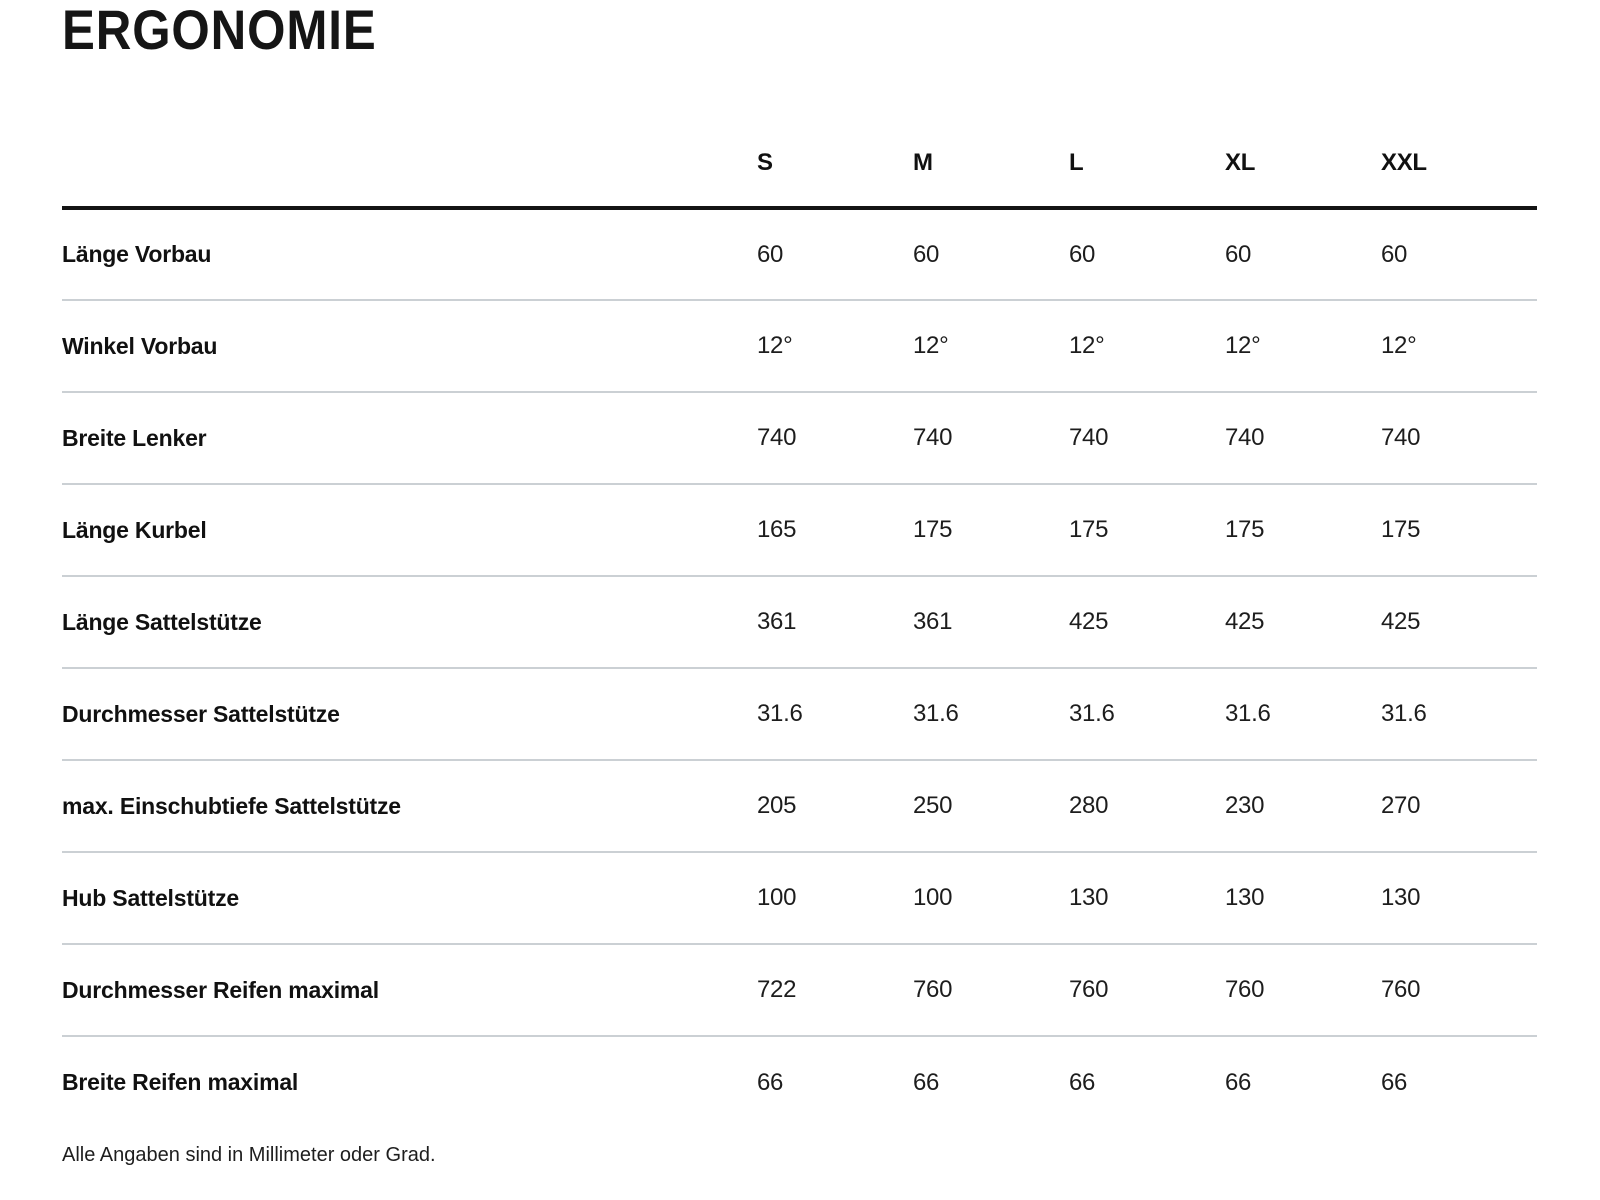  I want to click on table-row: Länge Kurbel 165 175 175 175 175, so click(799, 530).